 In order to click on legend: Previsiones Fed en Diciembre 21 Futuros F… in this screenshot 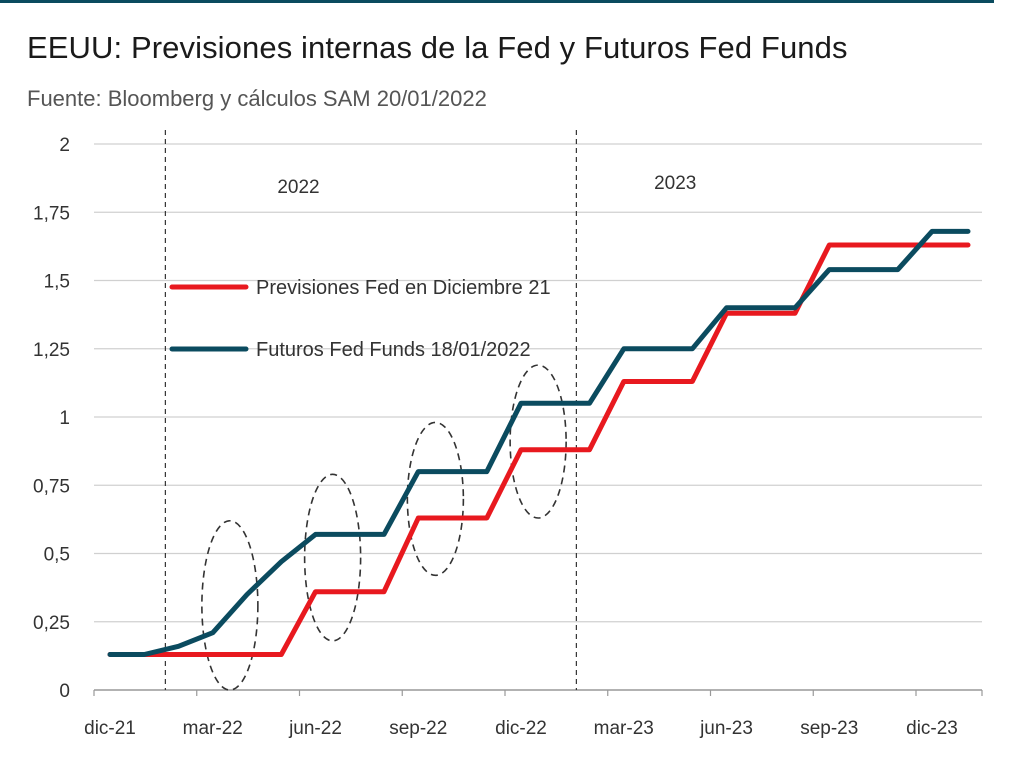, I will do `click(360, 319)`.